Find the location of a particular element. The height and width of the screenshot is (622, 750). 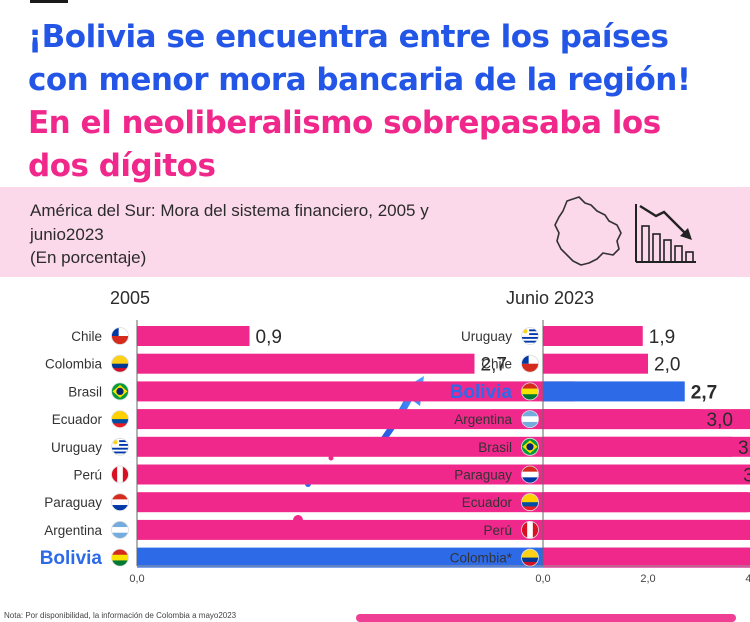

value-label: 3,7 is located at coordinates (746, 476).